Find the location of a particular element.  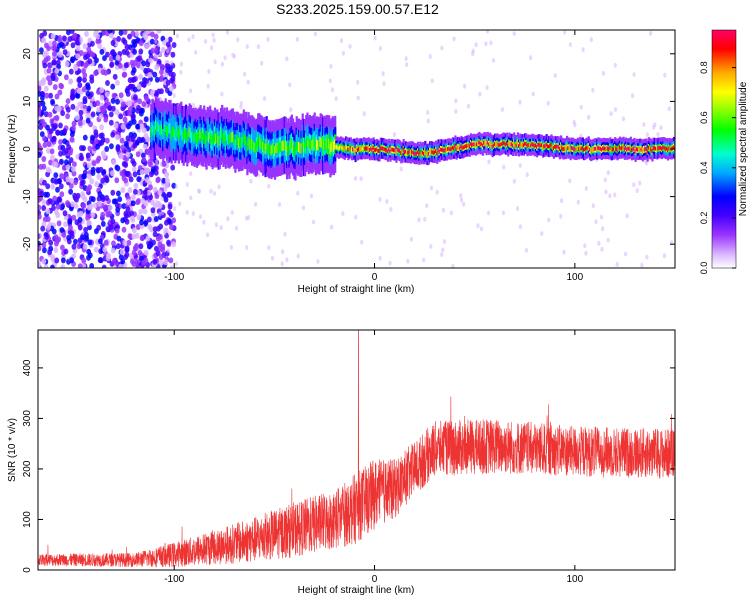

y-tick-label: 10 is located at coordinates (27, 101).